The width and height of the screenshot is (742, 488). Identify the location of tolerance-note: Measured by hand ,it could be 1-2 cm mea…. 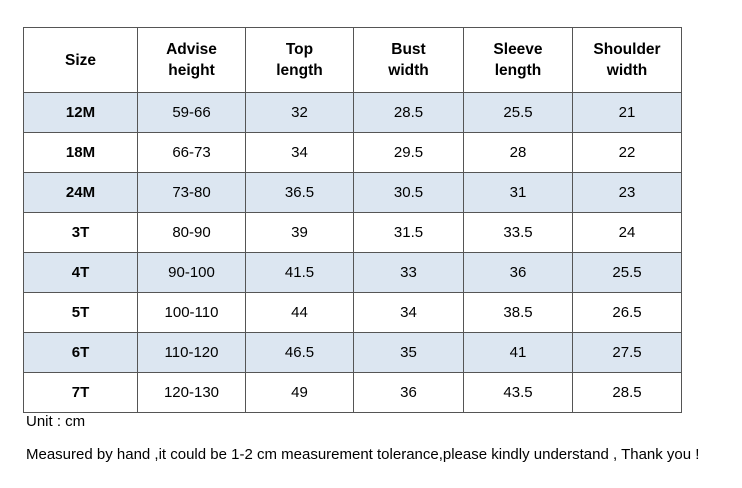
(363, 454).